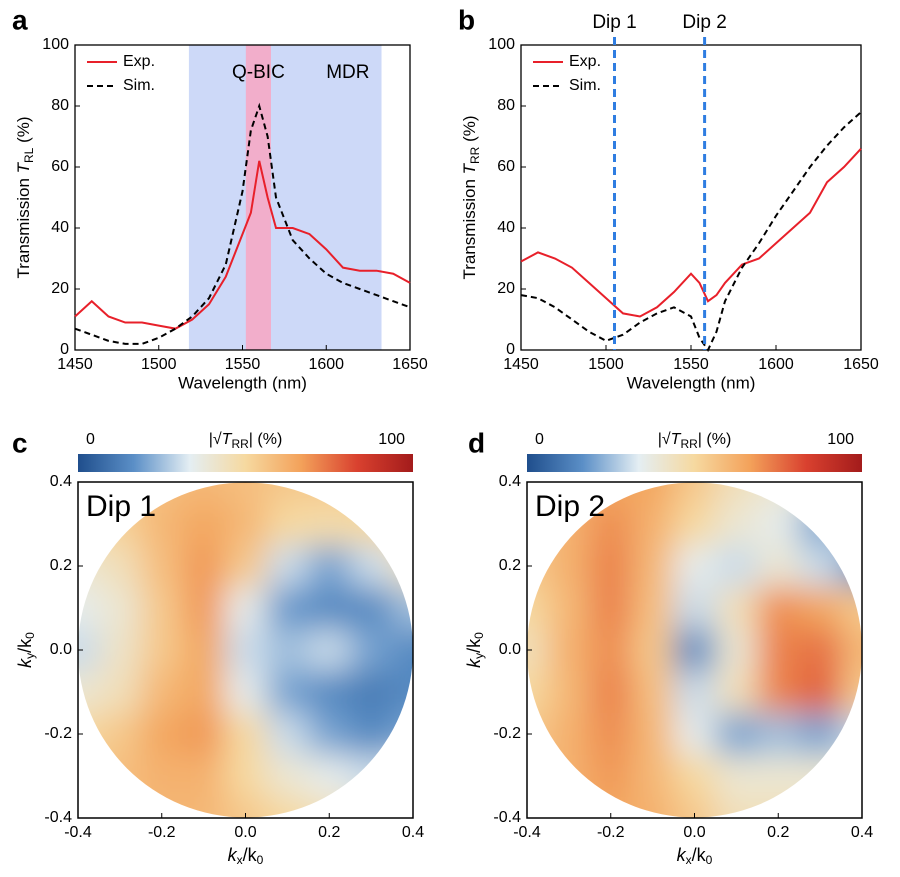 This screenshot has width=900, height=877. What do you see at coordinates (691, 382) in the screenshot?
I see `x-axis-label: Wavelength (nm)` at bounding box center [691, 382].